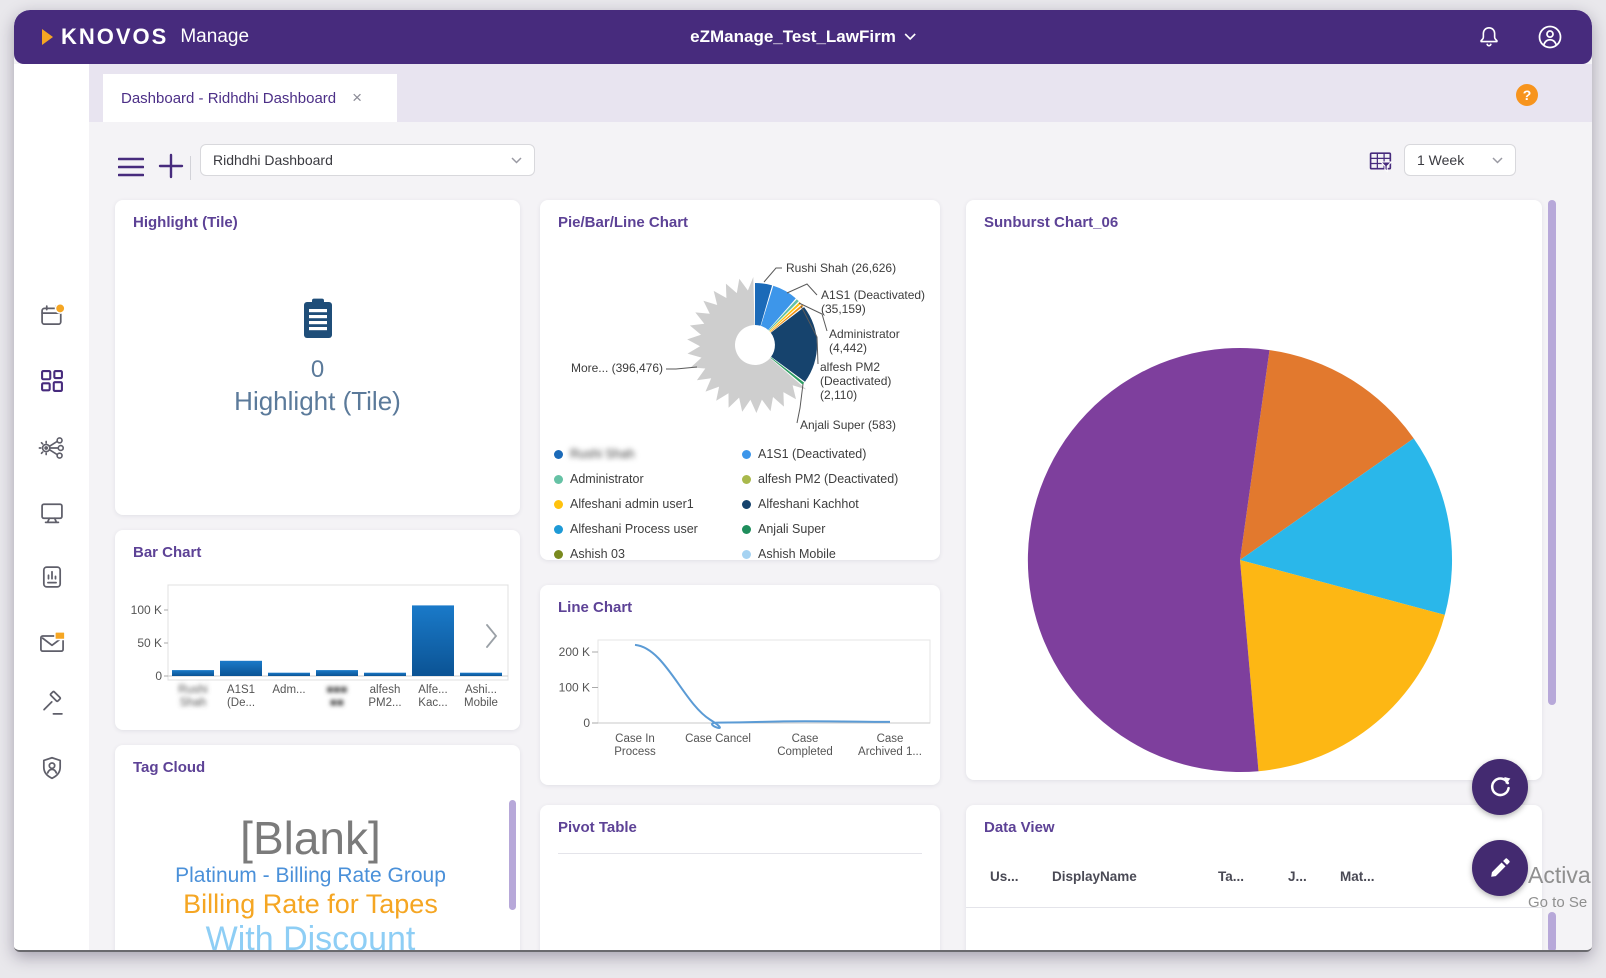 Image resolution: width=1606 pixels, height=978 pixels. What do you see at coordinates (190, 168) in the screenshot?
I see `toolbar-divider` at bounding box center [190, 168].